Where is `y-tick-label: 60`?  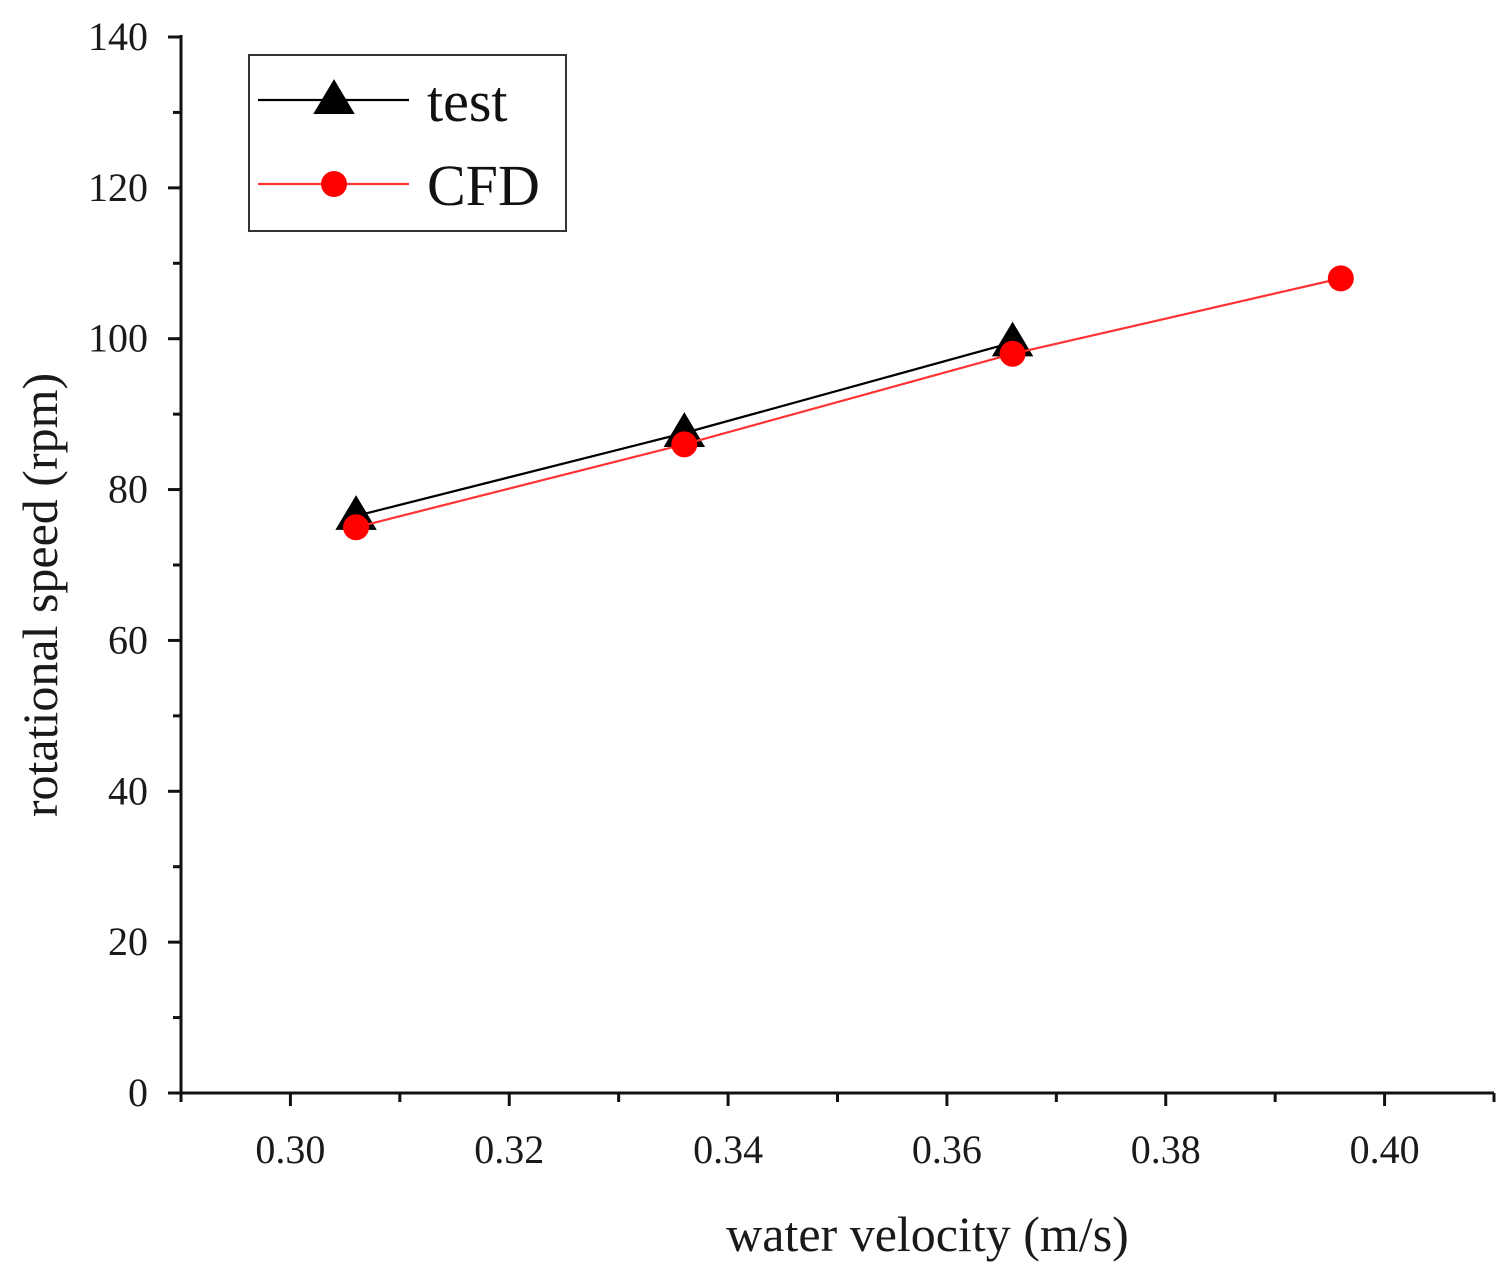 y-tick-label: 60 is located at coordinates (128, 639).